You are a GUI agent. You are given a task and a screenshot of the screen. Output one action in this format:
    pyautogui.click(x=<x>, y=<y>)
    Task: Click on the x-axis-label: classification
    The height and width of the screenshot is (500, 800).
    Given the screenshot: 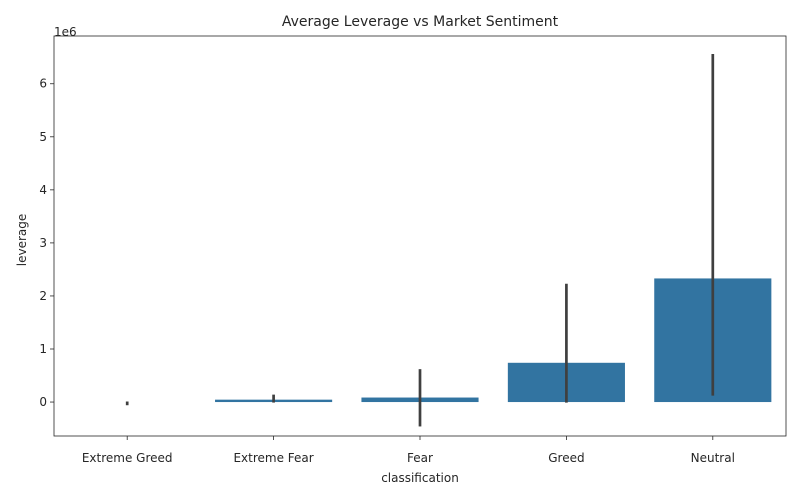 What is the action you would take?
    pyautogui.click(x=420, y=478)
    